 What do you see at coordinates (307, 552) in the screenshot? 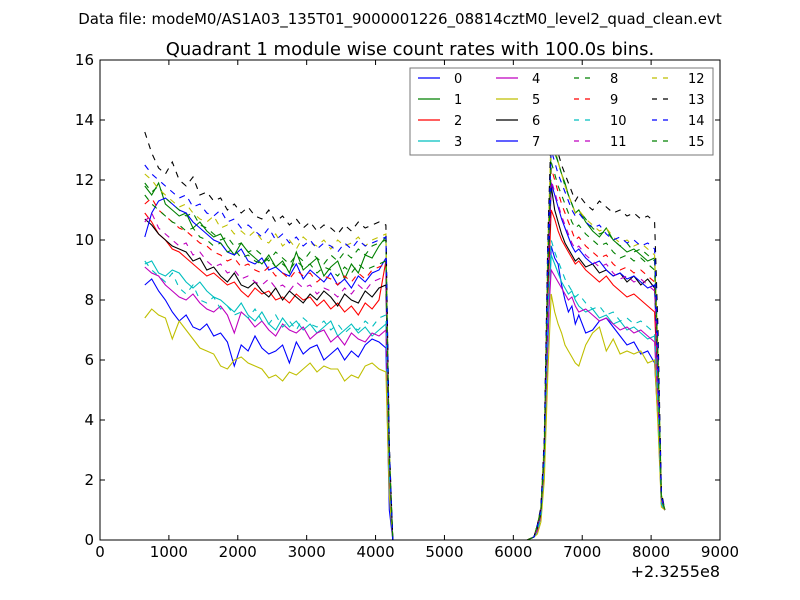
I see `x-tick-label: 3000` at bounding box center [307, 552].